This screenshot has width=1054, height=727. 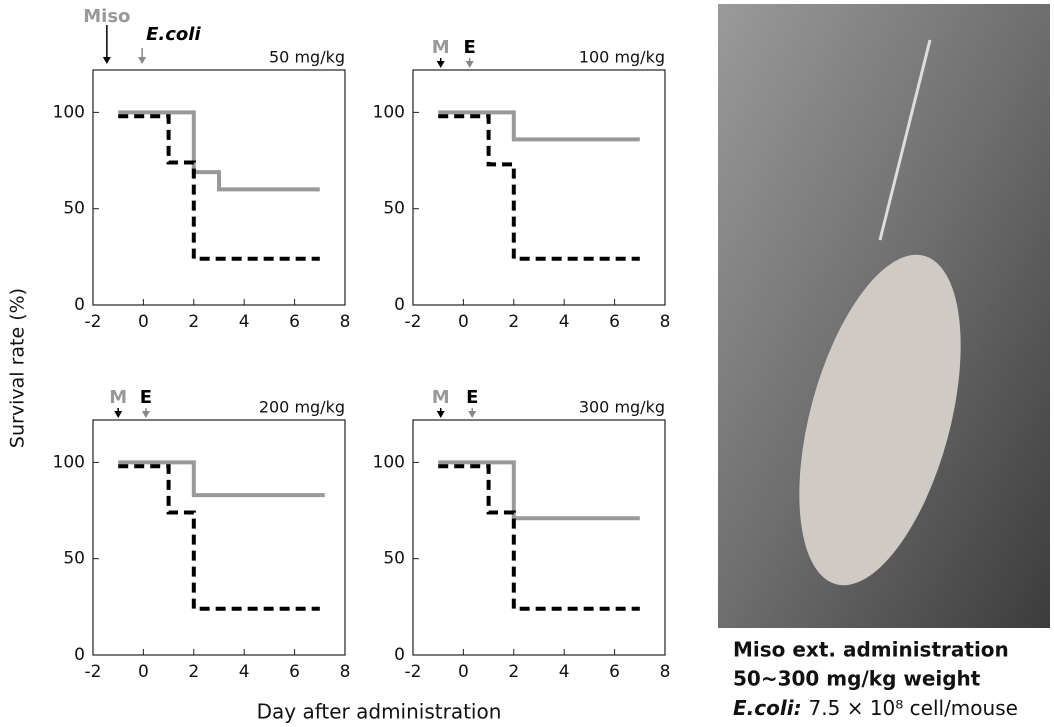 I want to click on marker-label: Miso, so click(x=106, y=16).